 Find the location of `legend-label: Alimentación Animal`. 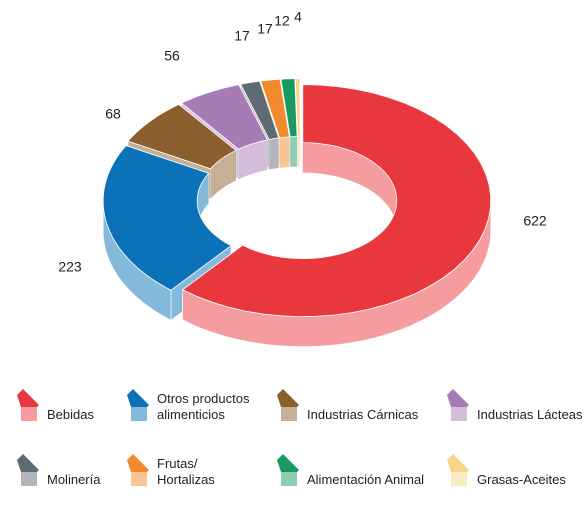

legend-label: Alimentación Animal is located at coordinates (366, 479).